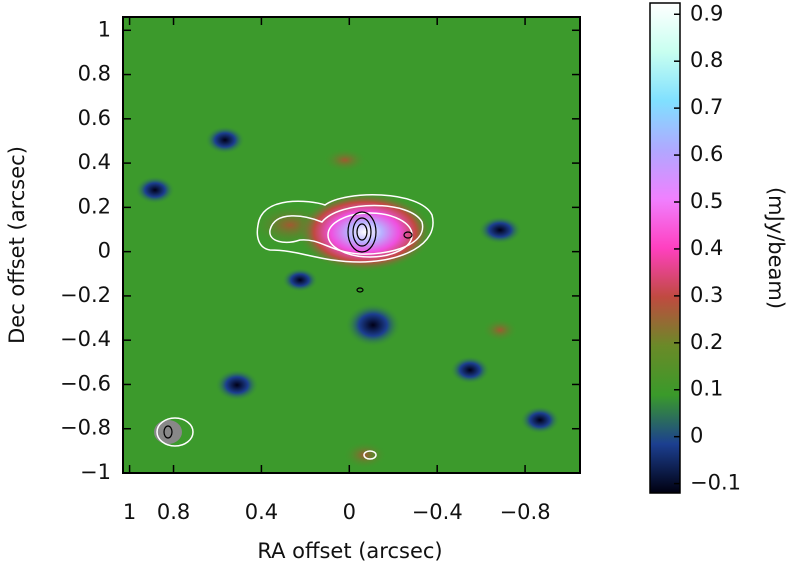 The width and height of the screenshot is (796, 577). I want to click on y-tick-label: −0.6, so click(85, 383).